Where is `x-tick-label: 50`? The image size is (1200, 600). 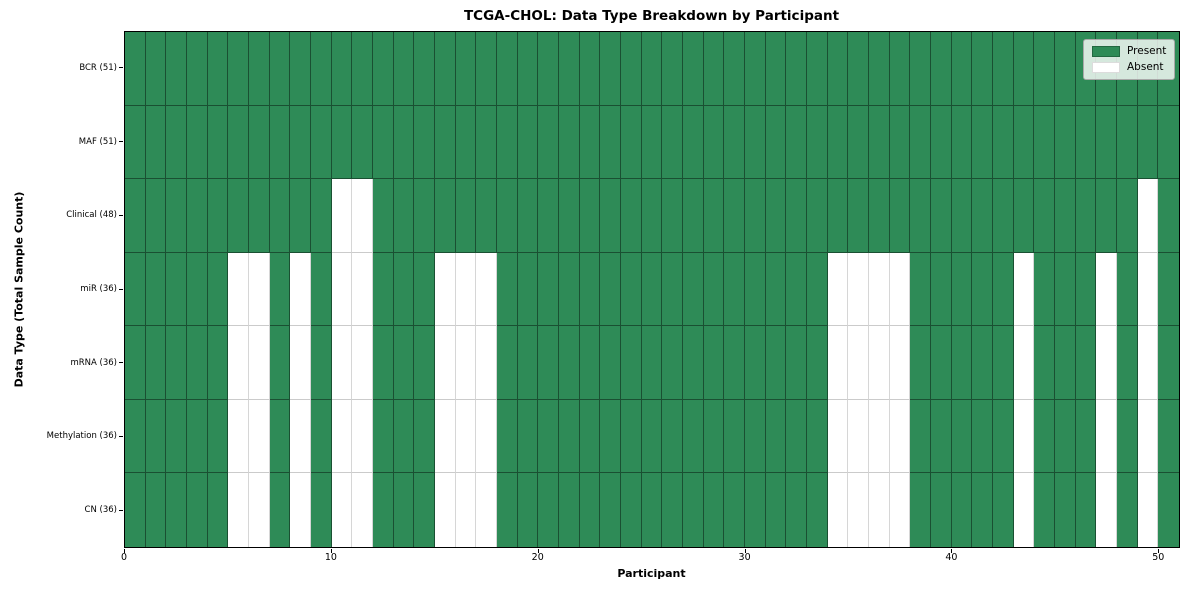
x-tick-label: 50 is located at coordinates (1158, 557).